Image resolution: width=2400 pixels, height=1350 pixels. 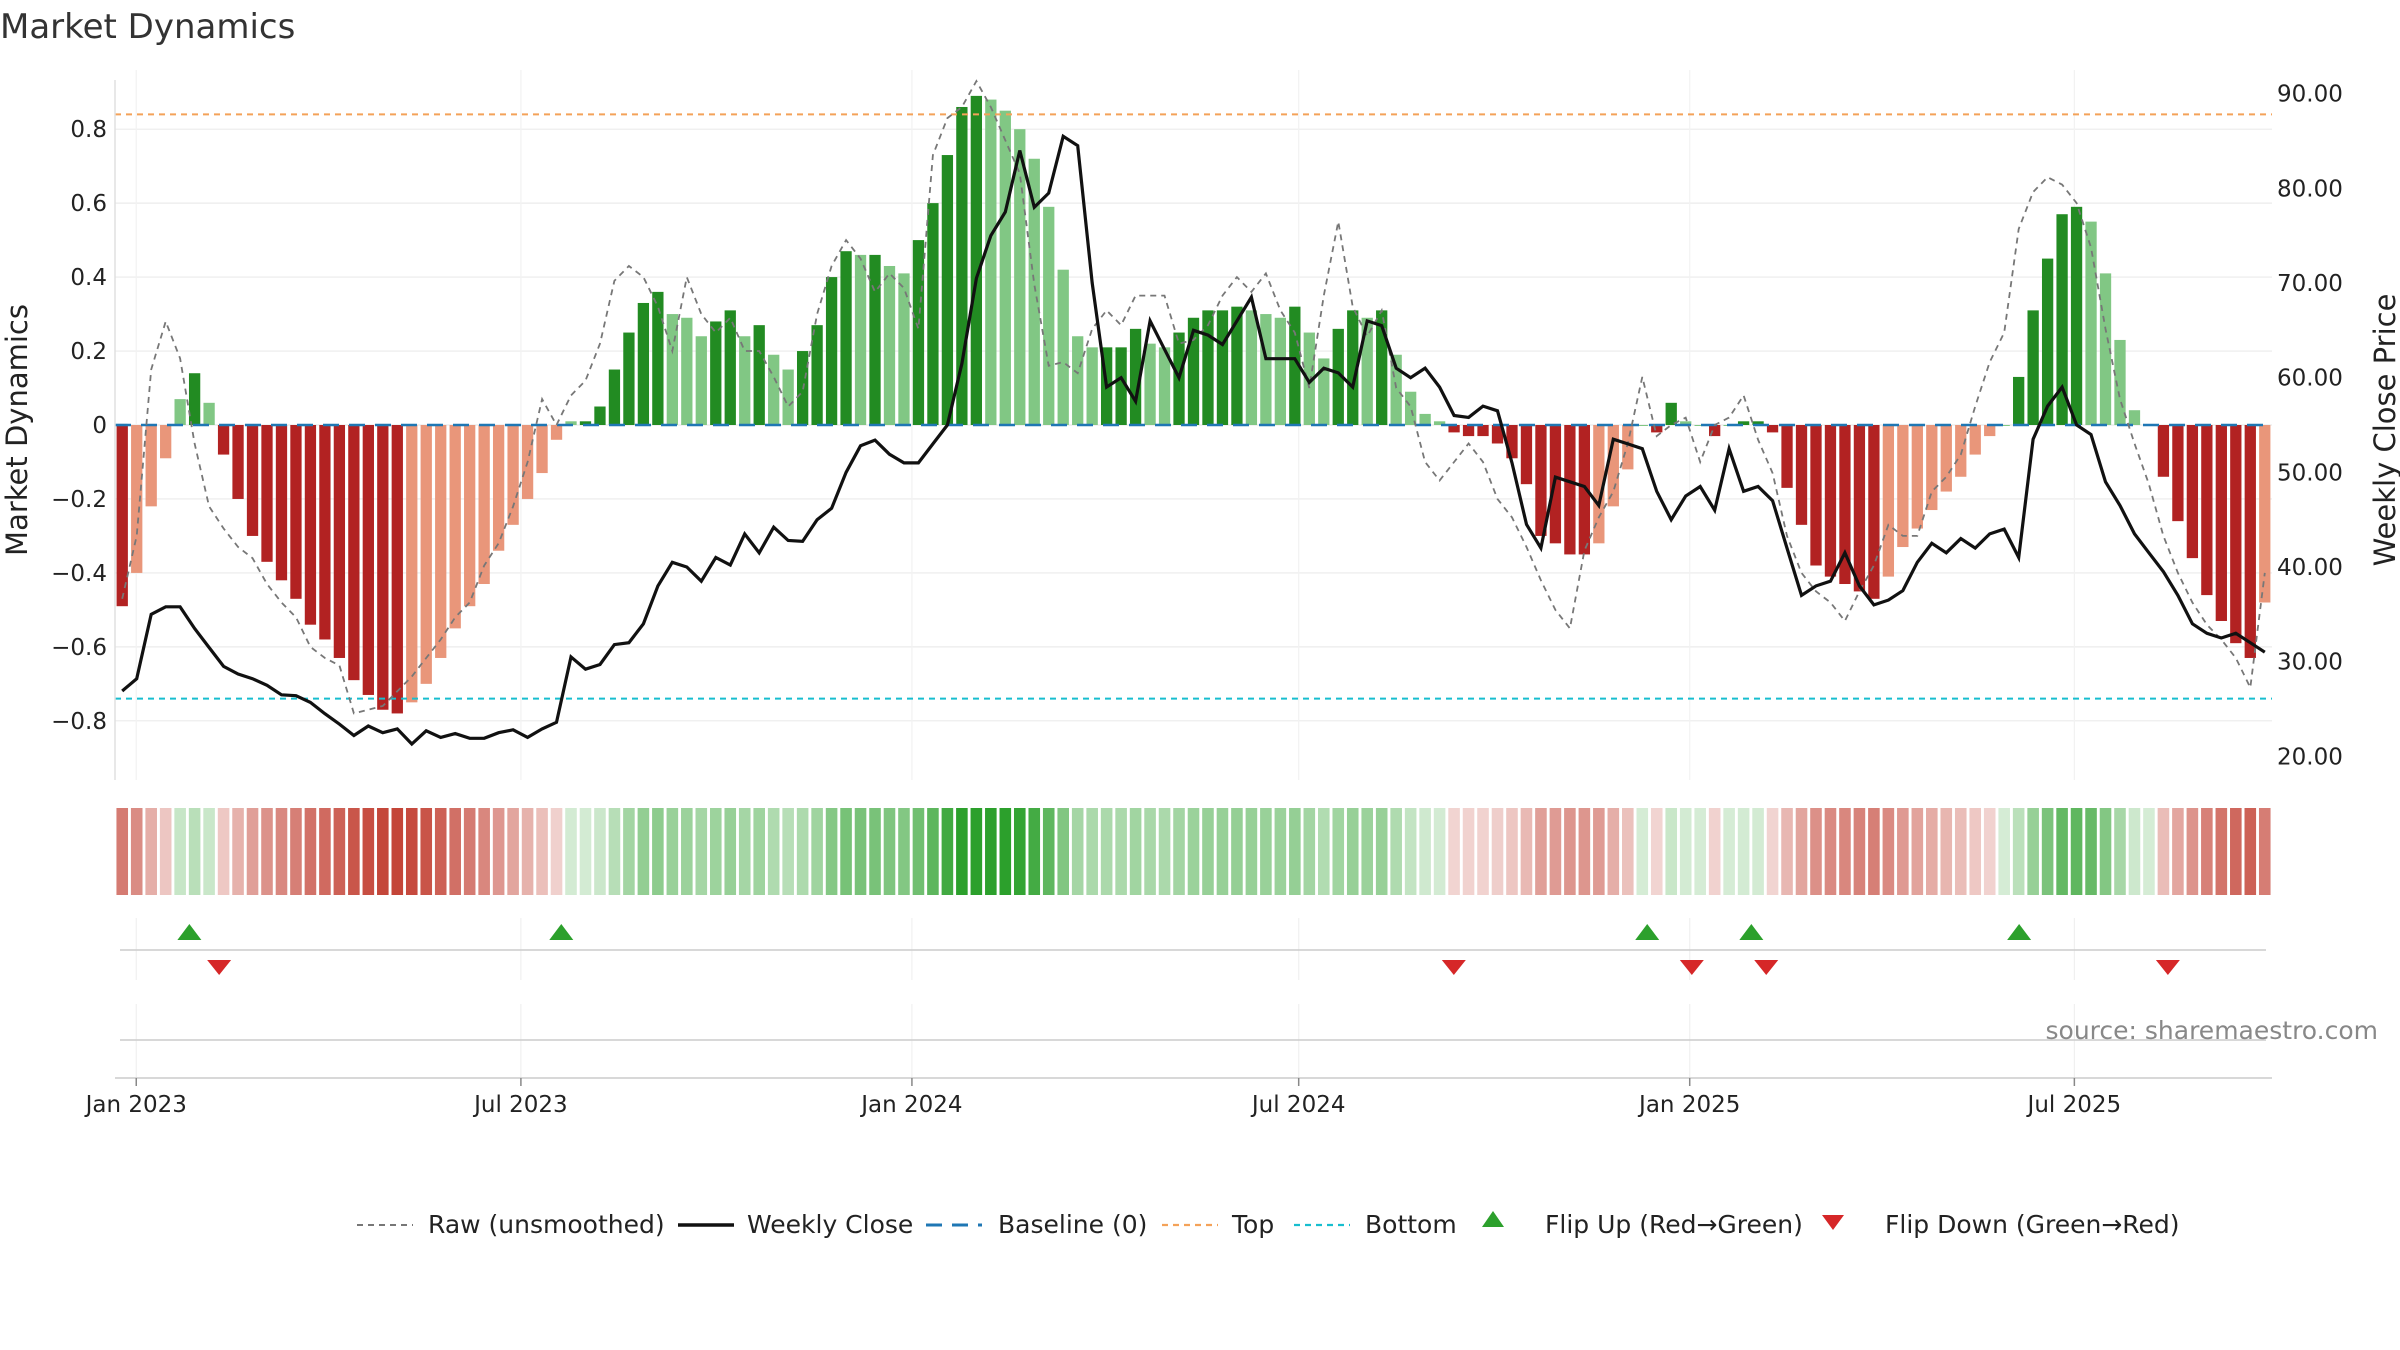 I want to click on empty-bottom-panel, so click(x=1193, y=1041).